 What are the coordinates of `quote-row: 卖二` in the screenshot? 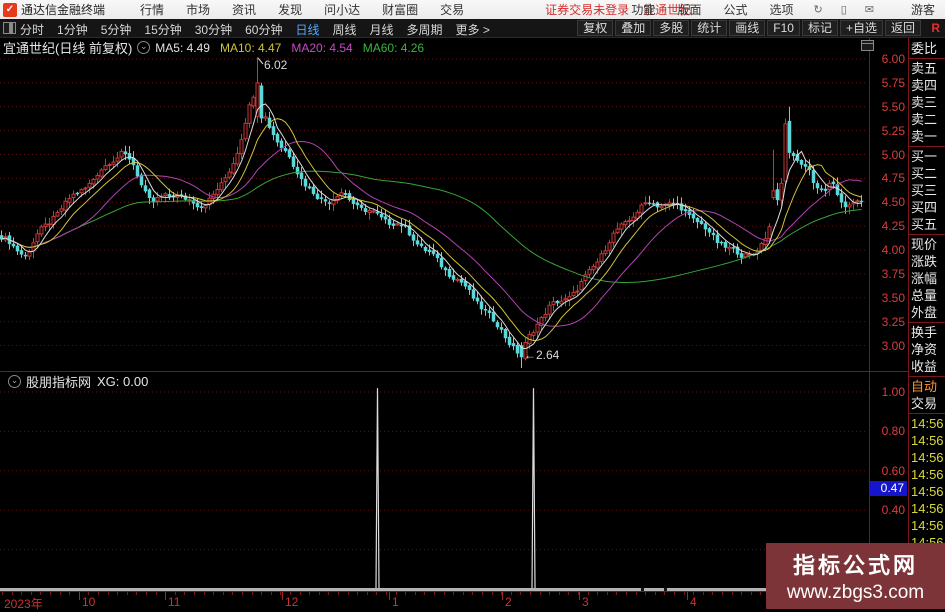 It's located at (924, 119).